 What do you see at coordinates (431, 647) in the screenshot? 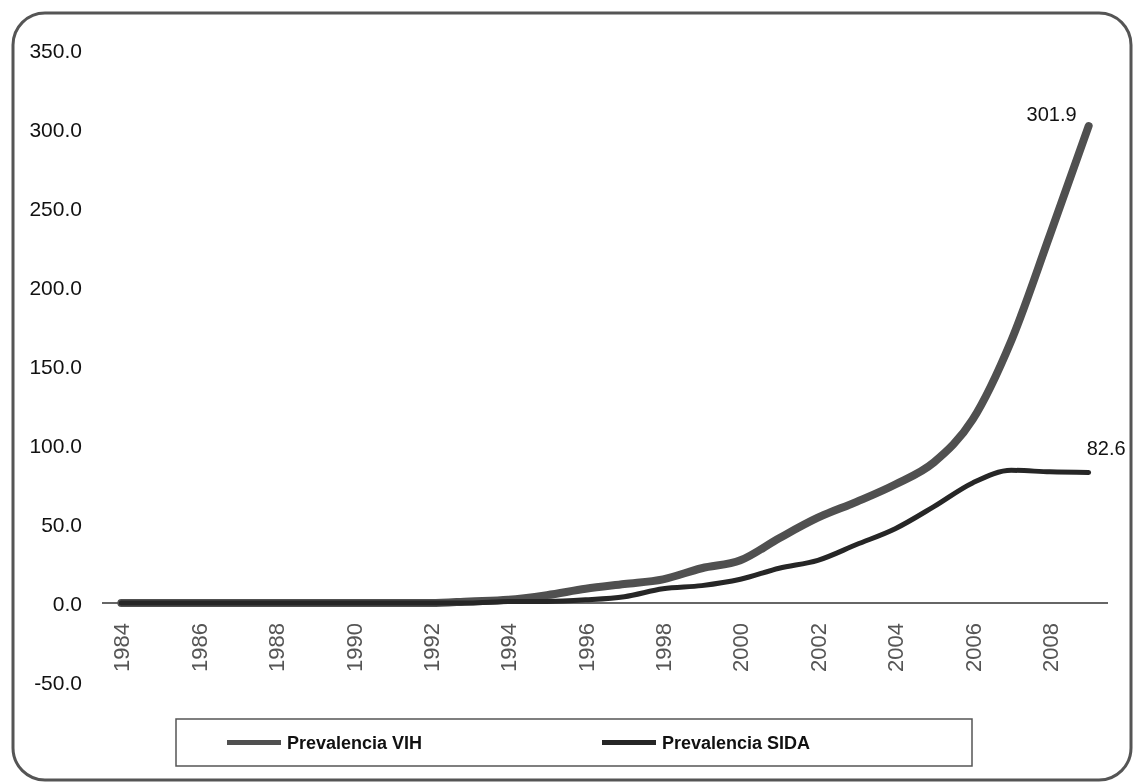
I see `x-tick-label: 1992` at bounding box center [431, 647].